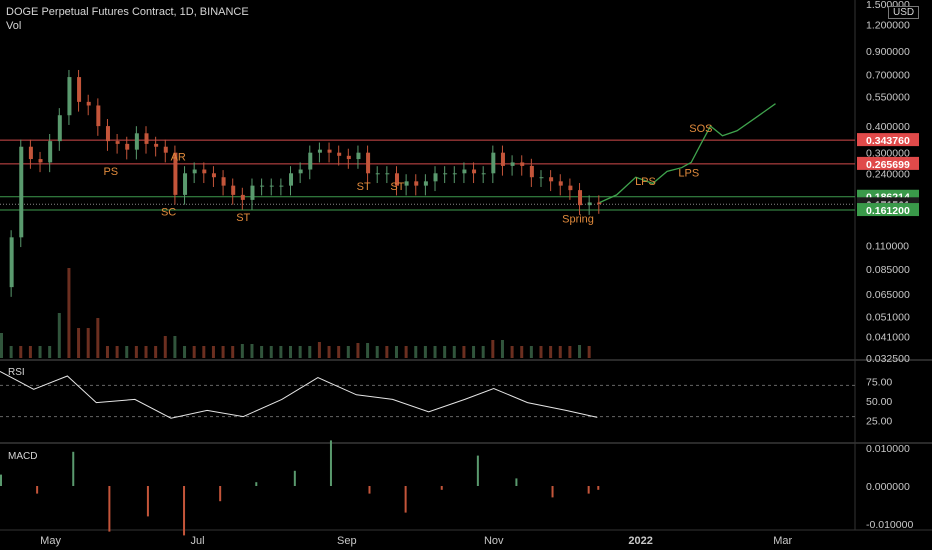 The image size is (932, 550). I want to click on rsi-tick-label: 25.00, so click(879, 422).